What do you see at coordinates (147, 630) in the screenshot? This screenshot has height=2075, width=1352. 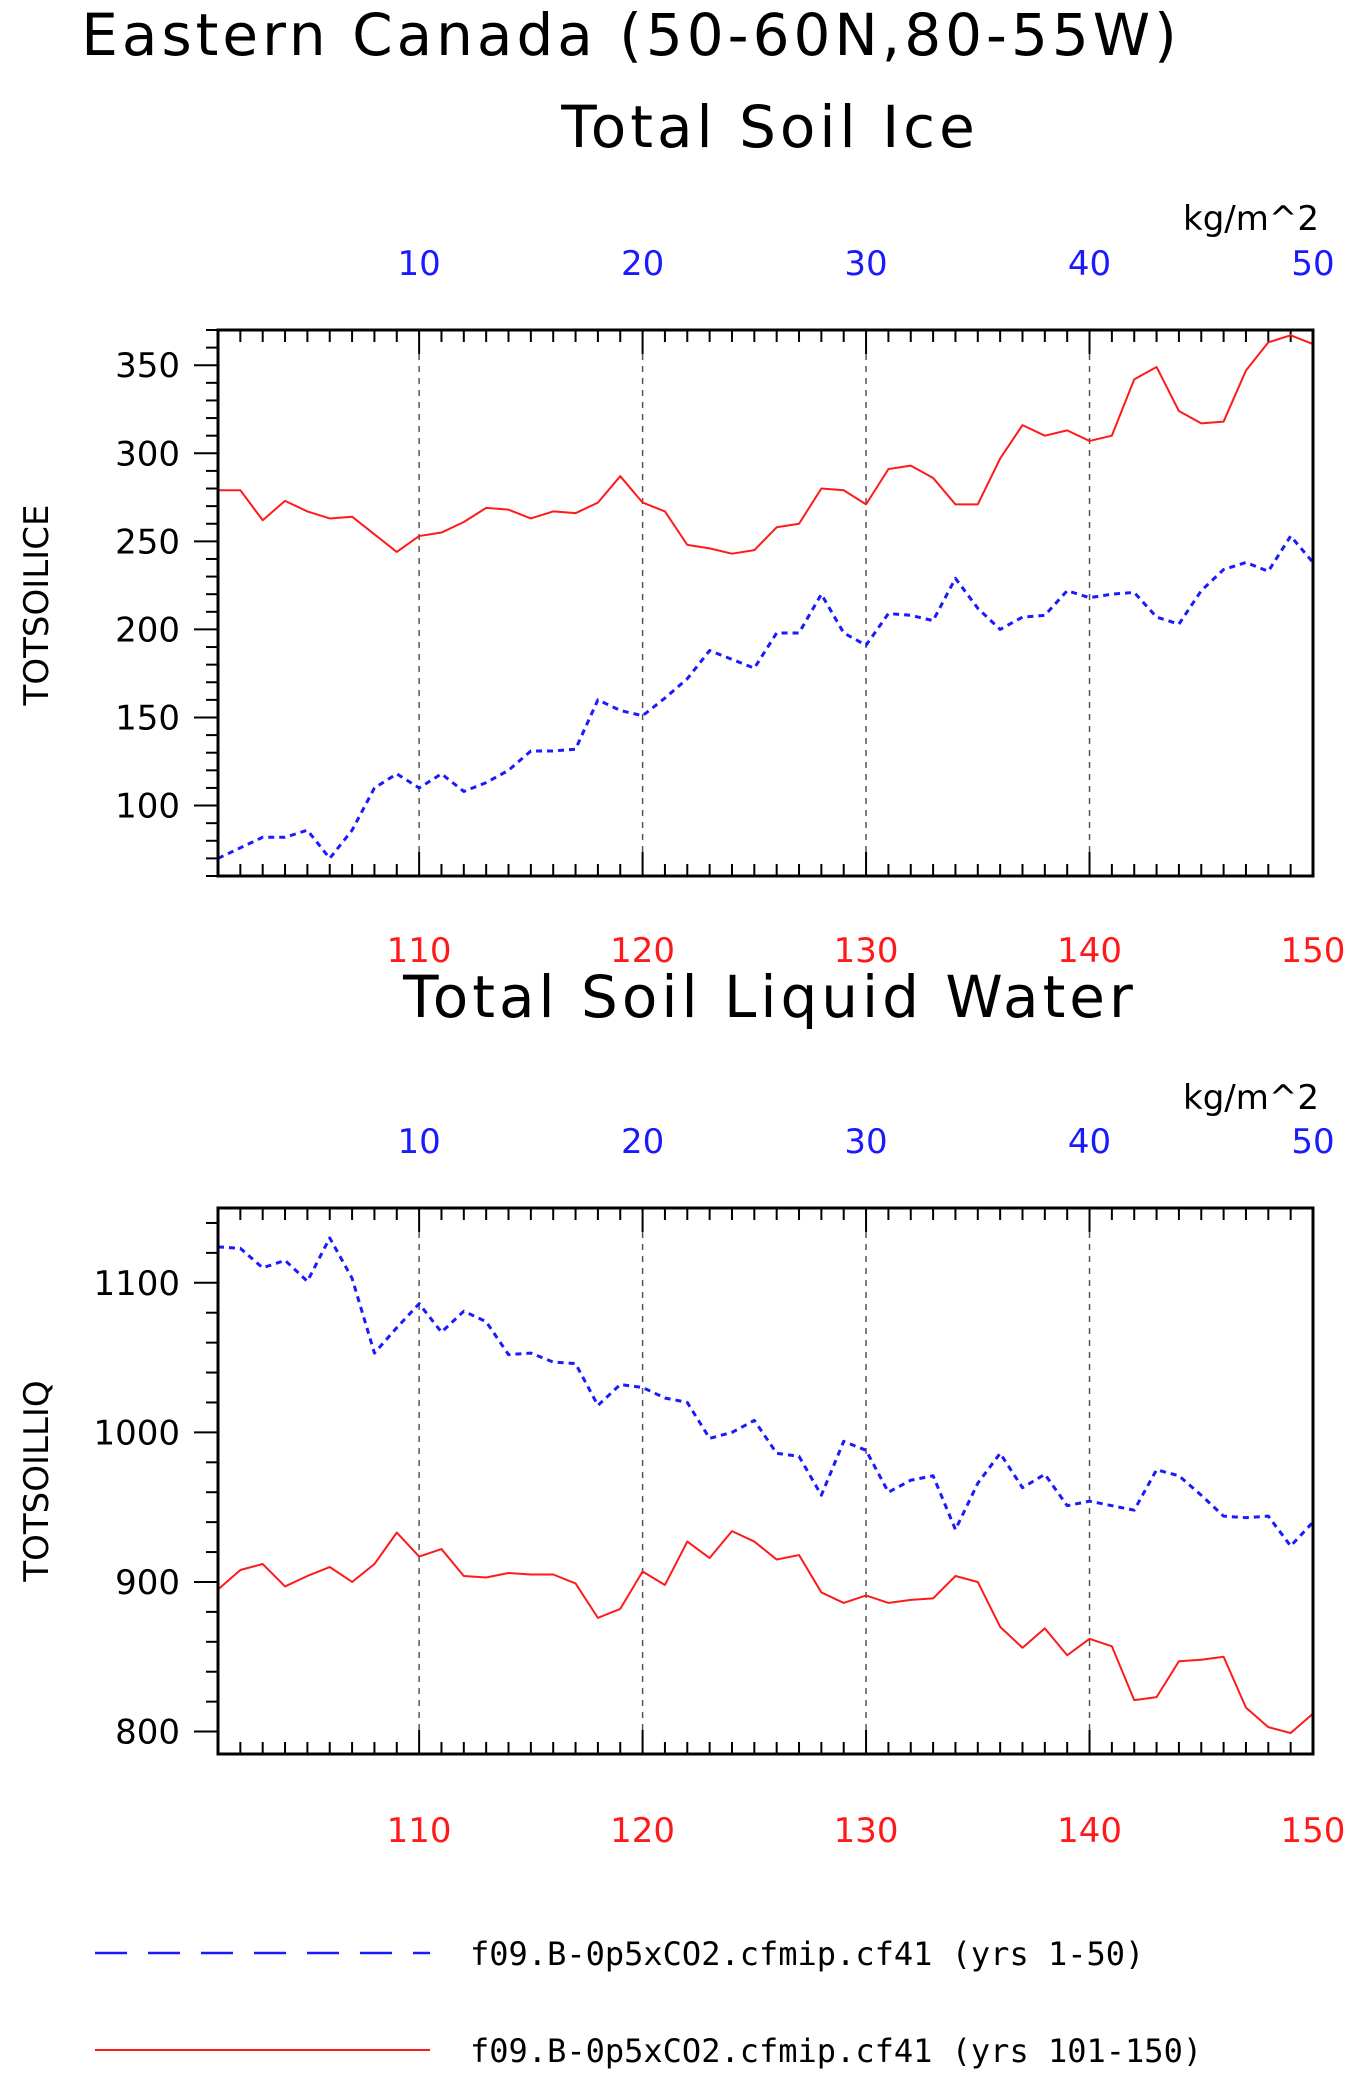 I see `y-tick-label: 200` at bounding box center [147, 630].